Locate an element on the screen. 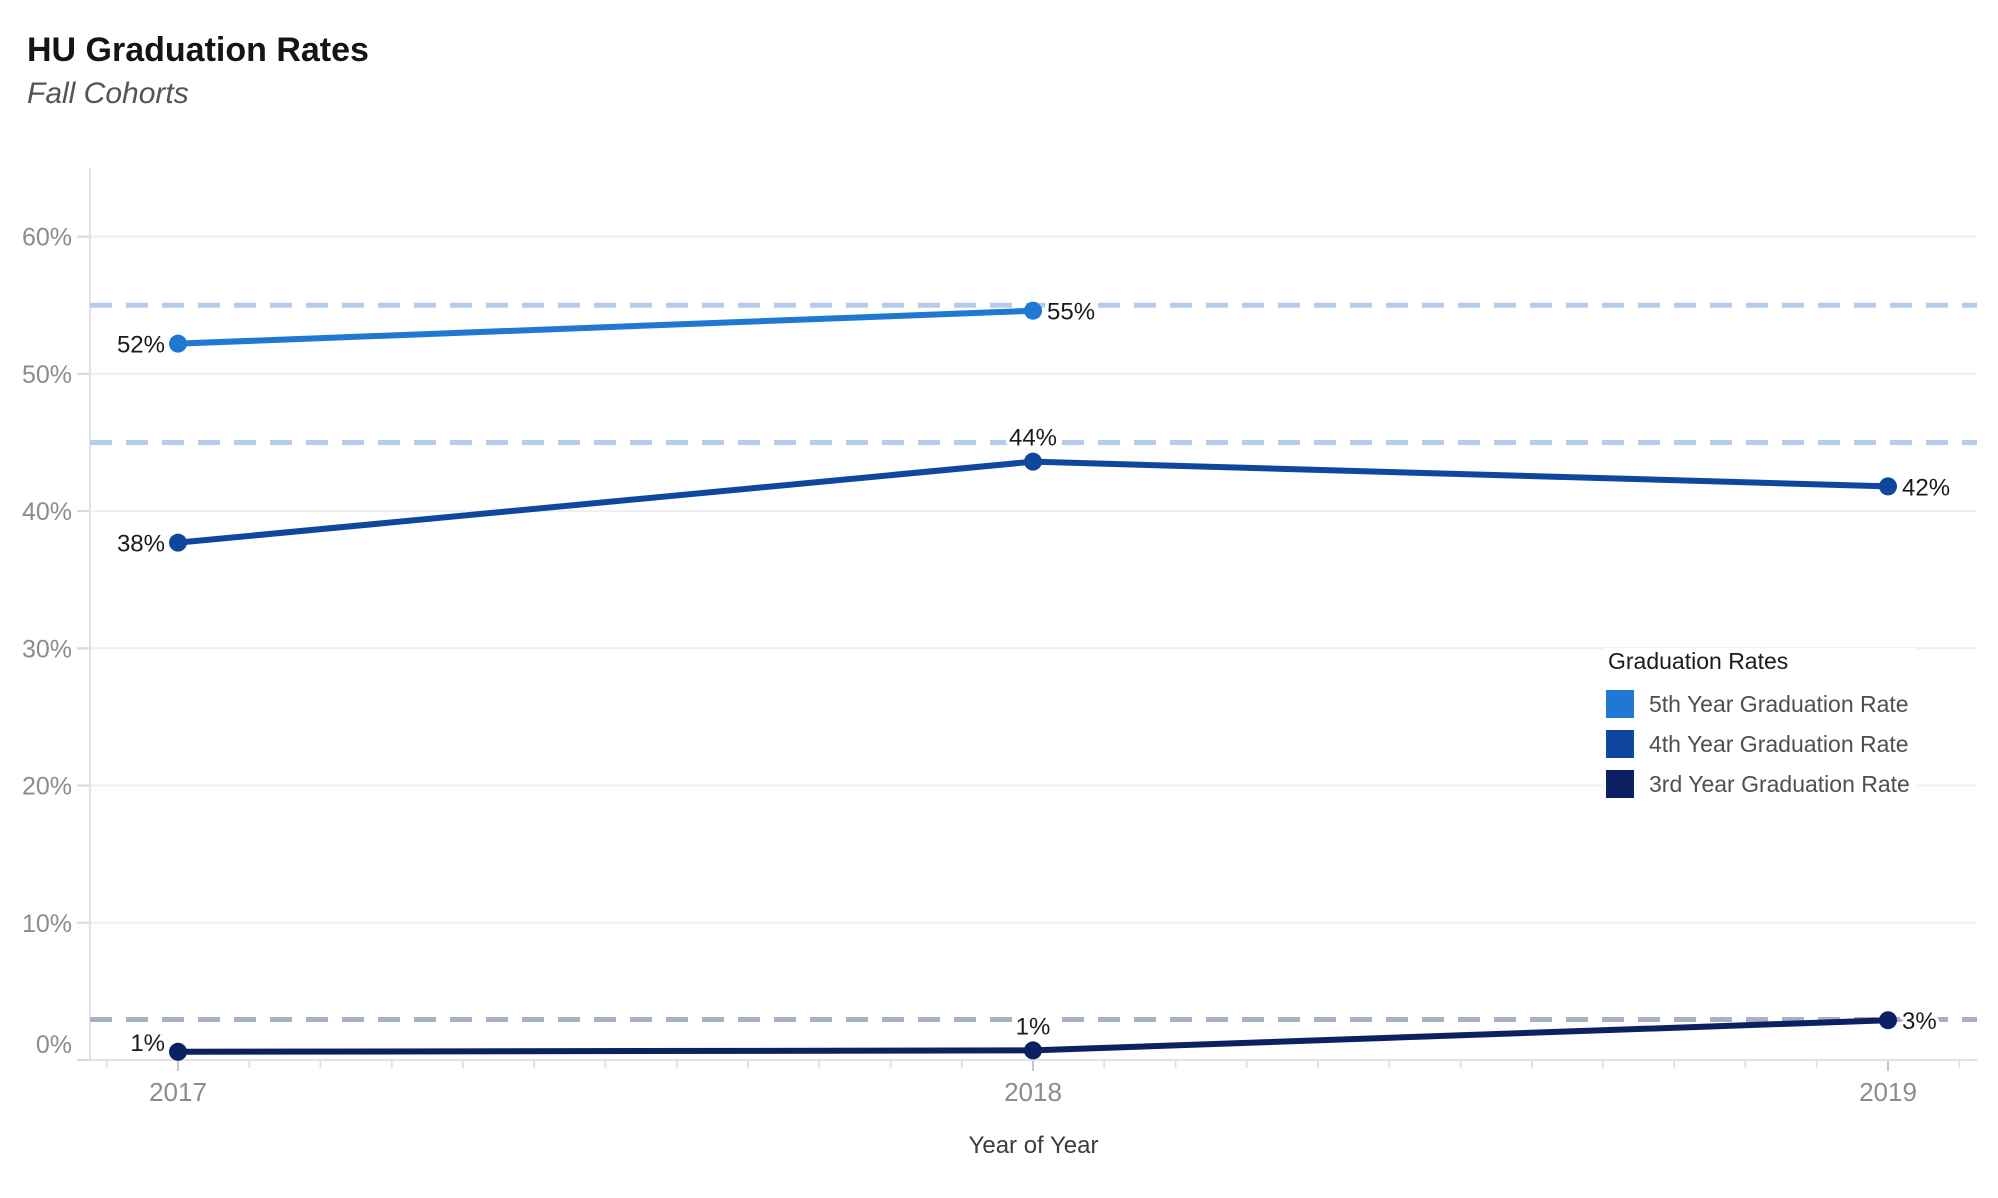  x-tick-label: 2019 is located at coordinates (1888, 1092).